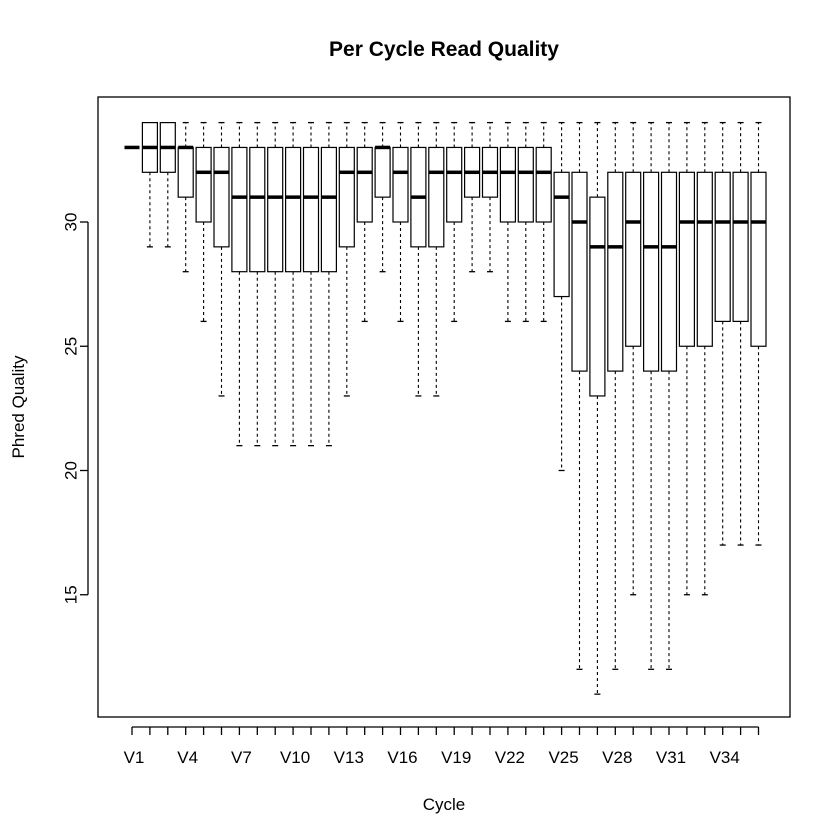  I want to click on x-tick-label: V22, so click(510, 757).